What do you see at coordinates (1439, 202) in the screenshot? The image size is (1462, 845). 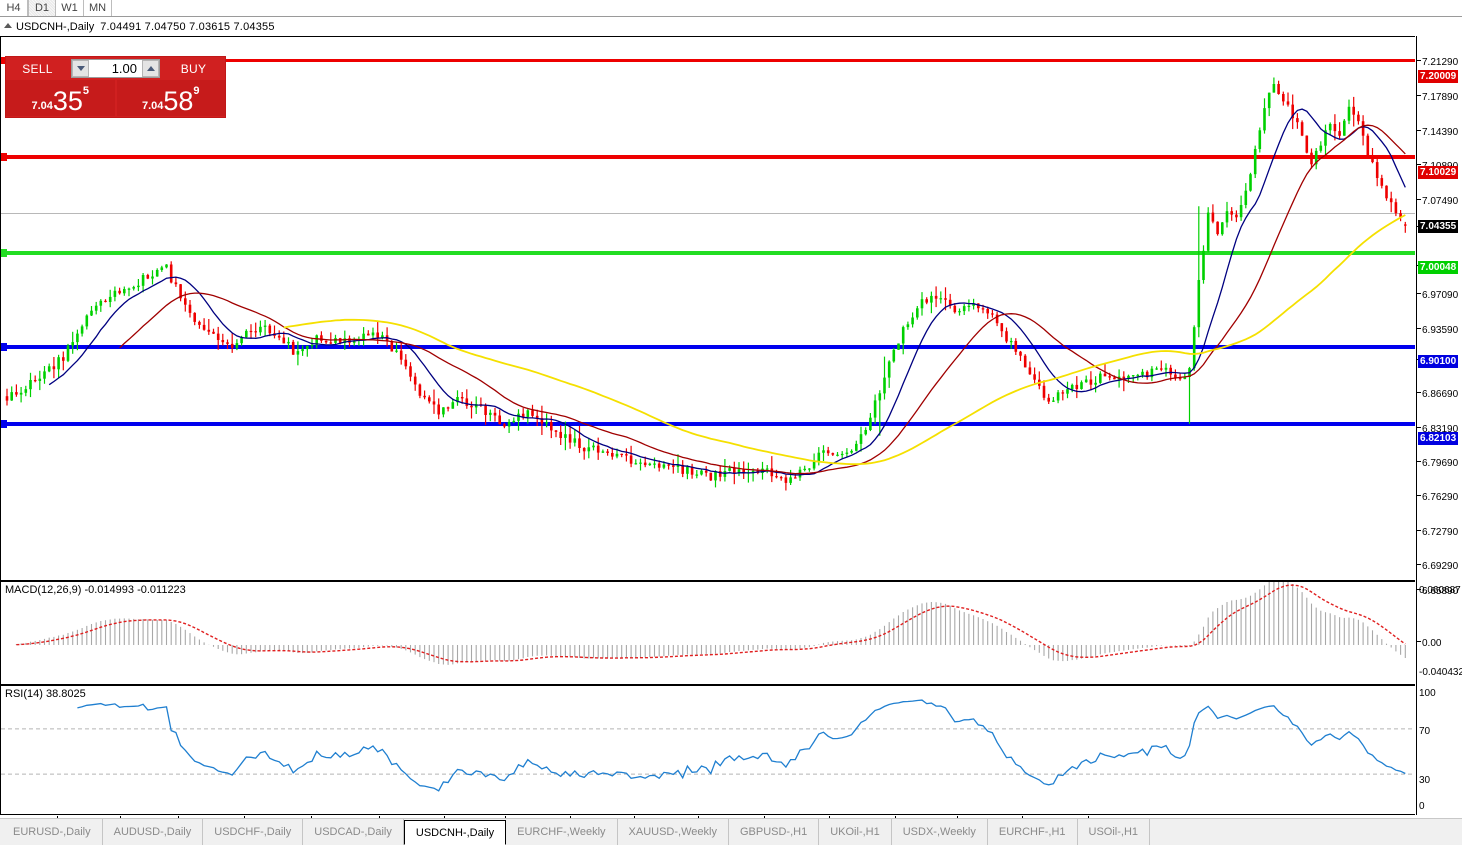 I see `price-tick: 7.07490` at bounding box center [1439, 202].